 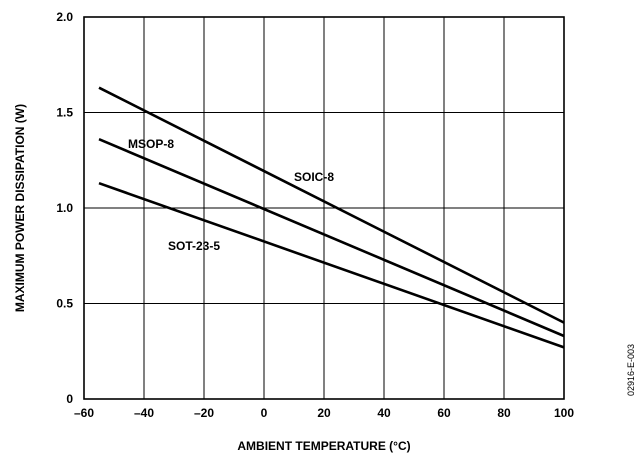 I want to click on x-tick-label: –20, so click(x=204, y=413).